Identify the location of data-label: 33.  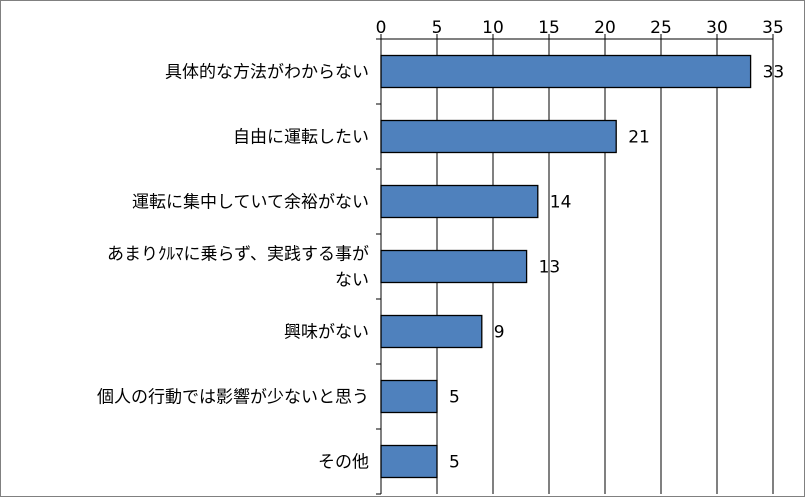
(774, 73).